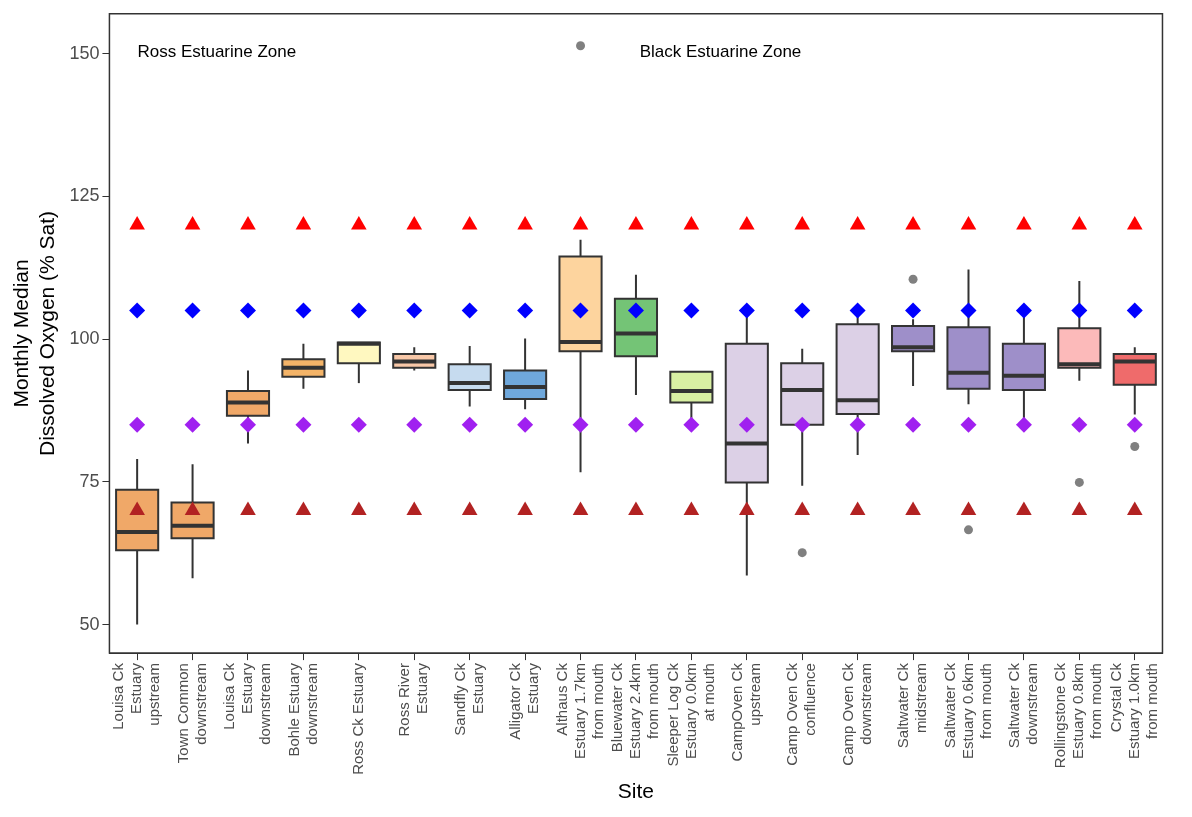 The height and width of the screenshot is (817, 1192). Describe the element at coordinates (136, 696) in the screenshot. I see `x-tick-label: Louisa Ck Estuary upstream` at that location.